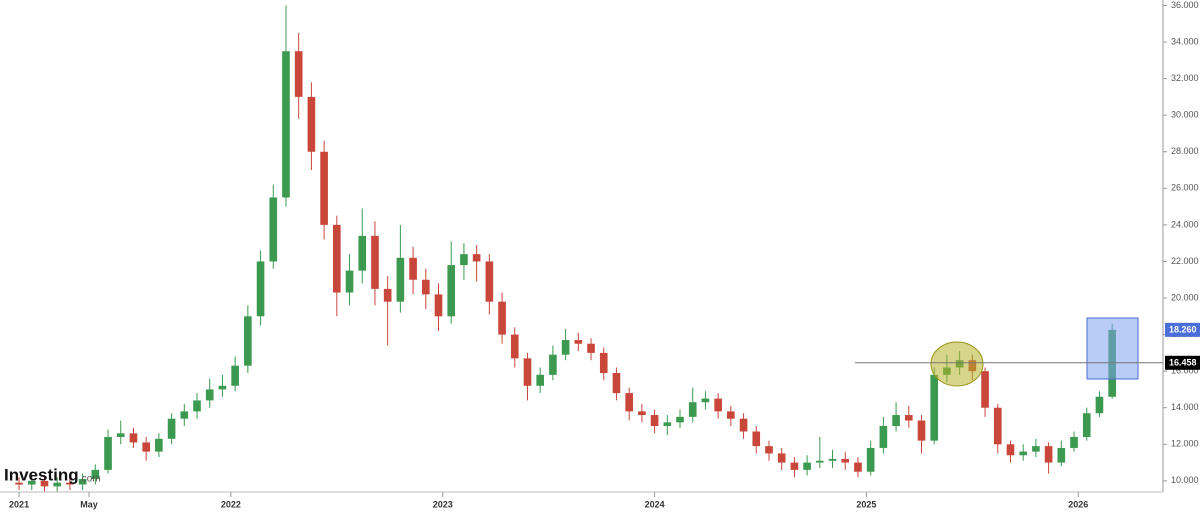  I want to click on x-tick-label: 2021, so click(19, 504).